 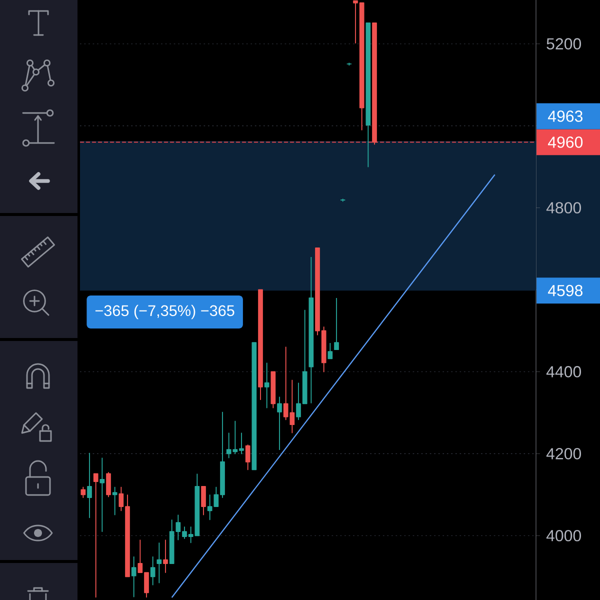 I want to click on y-tick-label: 5200, so click(x=564, y=44).